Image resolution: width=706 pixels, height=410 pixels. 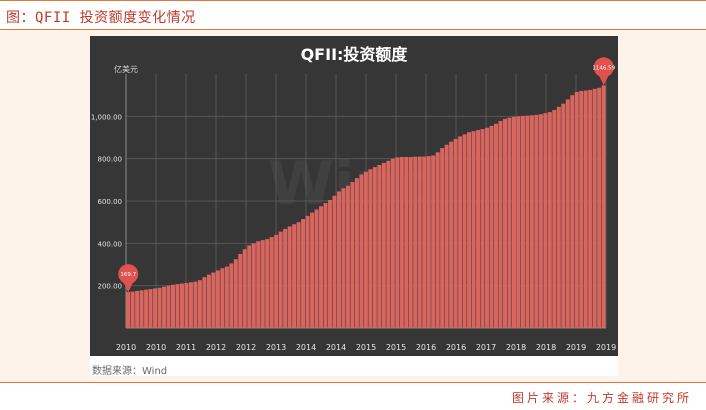 What do you see at coordinates (603, 67) in the screenshot?
I see `end-marker-bubble` at bounding box center [603, 67].